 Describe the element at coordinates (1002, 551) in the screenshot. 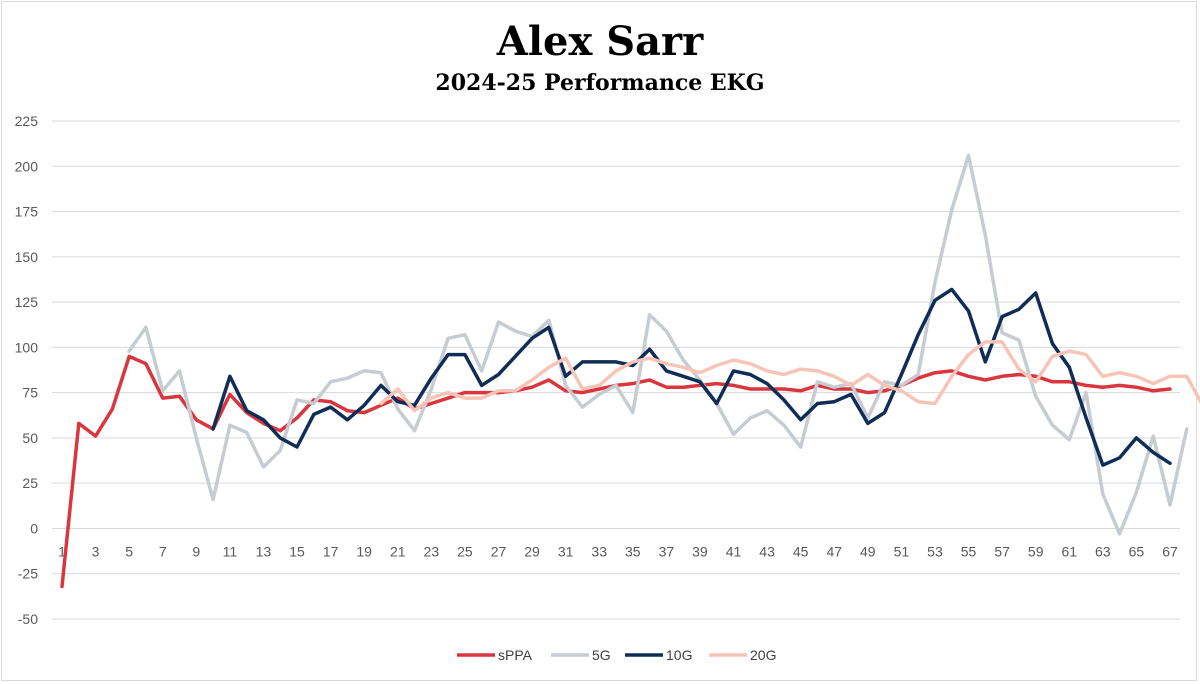

I see `x-tick-label: 57` at that location.